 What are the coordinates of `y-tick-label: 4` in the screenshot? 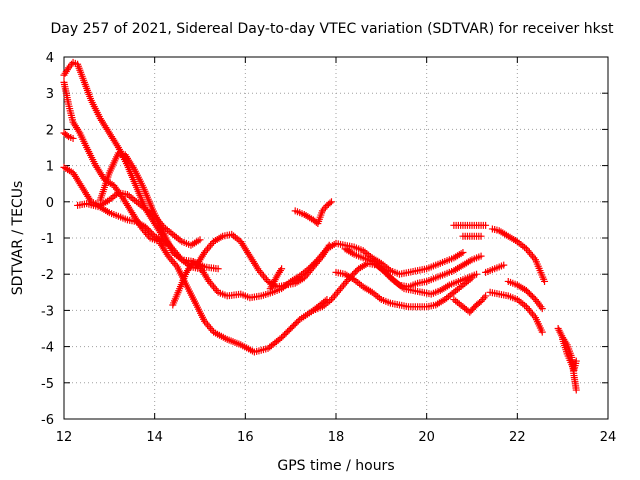 It's located at (50, 58).